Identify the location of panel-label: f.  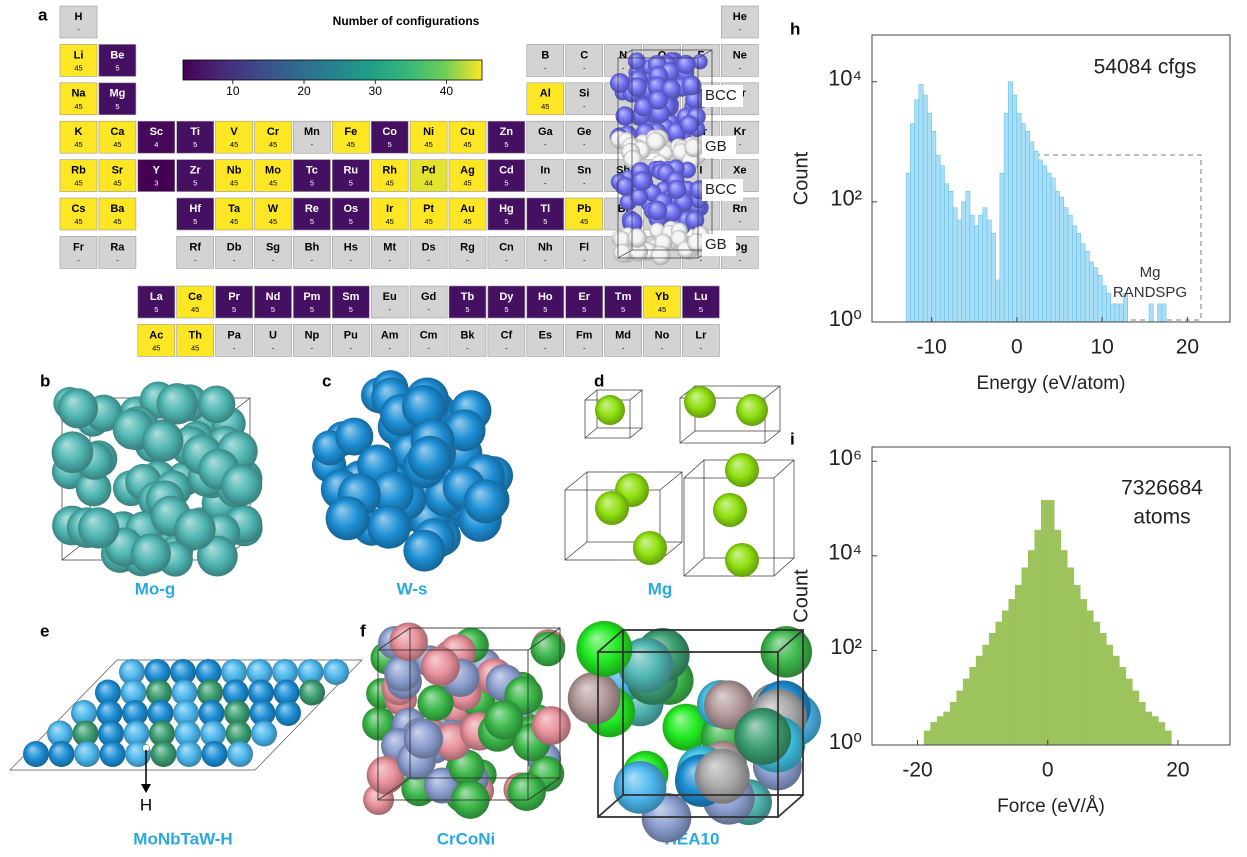
(363, 630).